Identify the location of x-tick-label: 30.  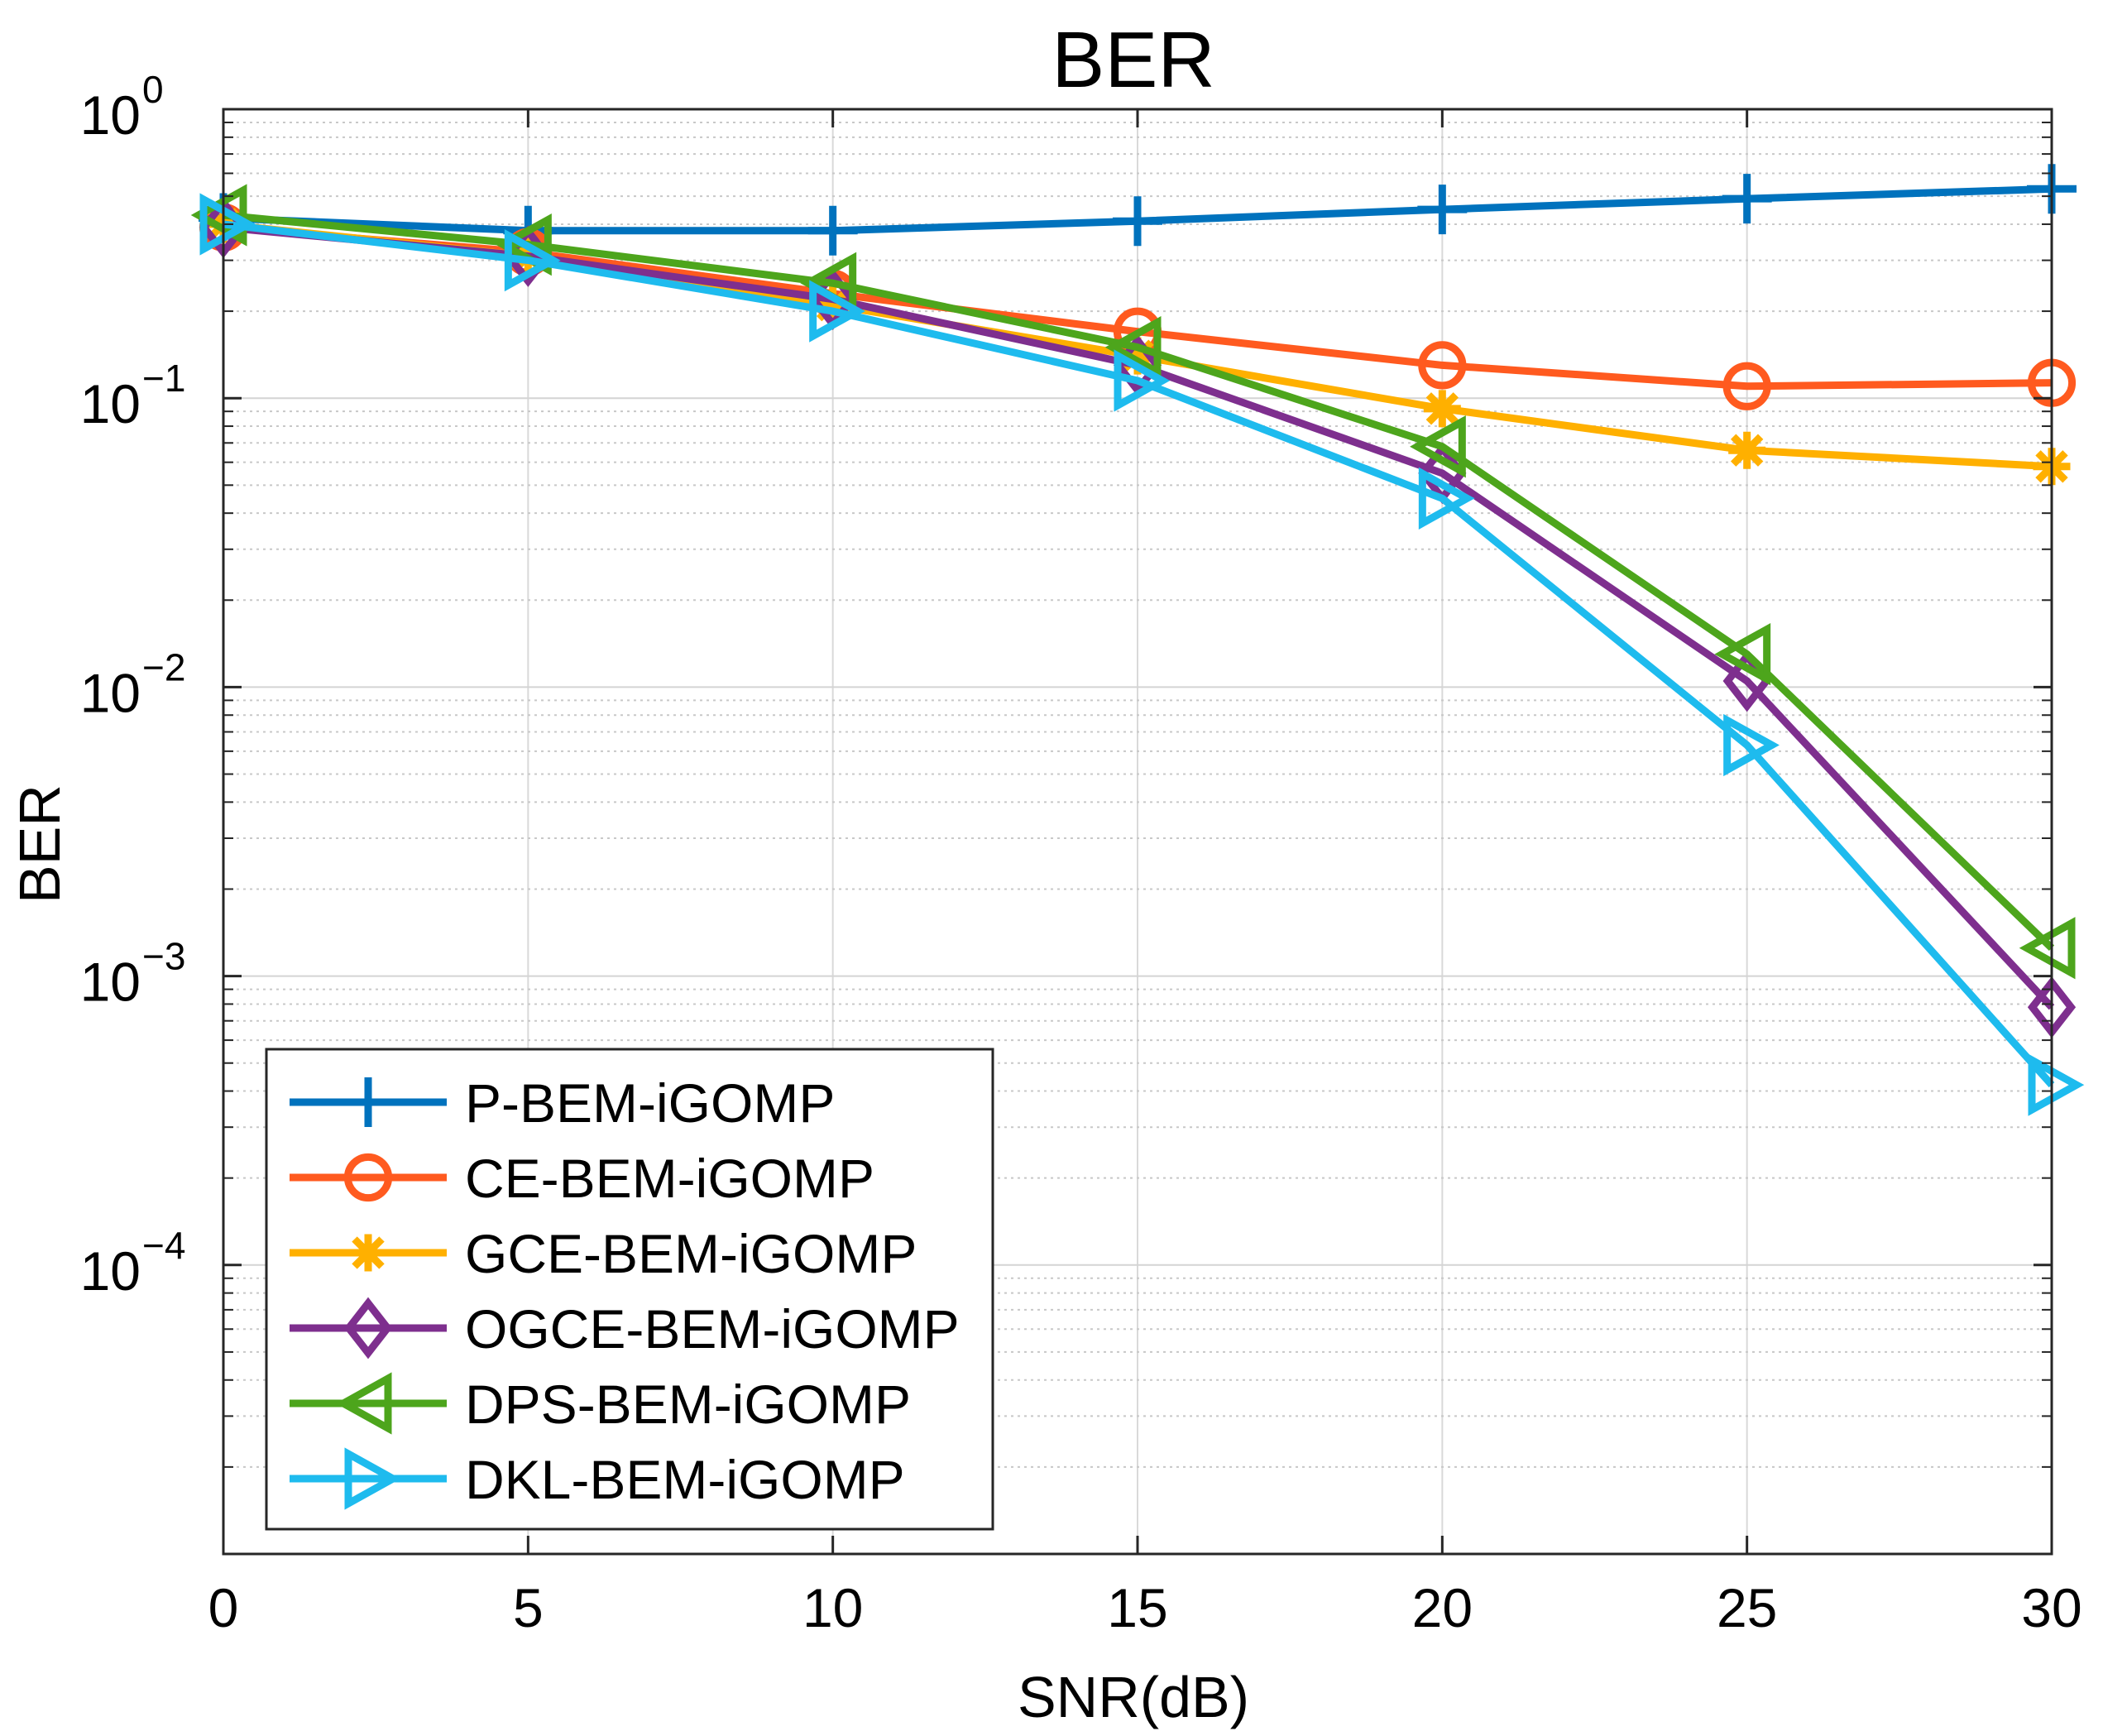
(2051, 1607).